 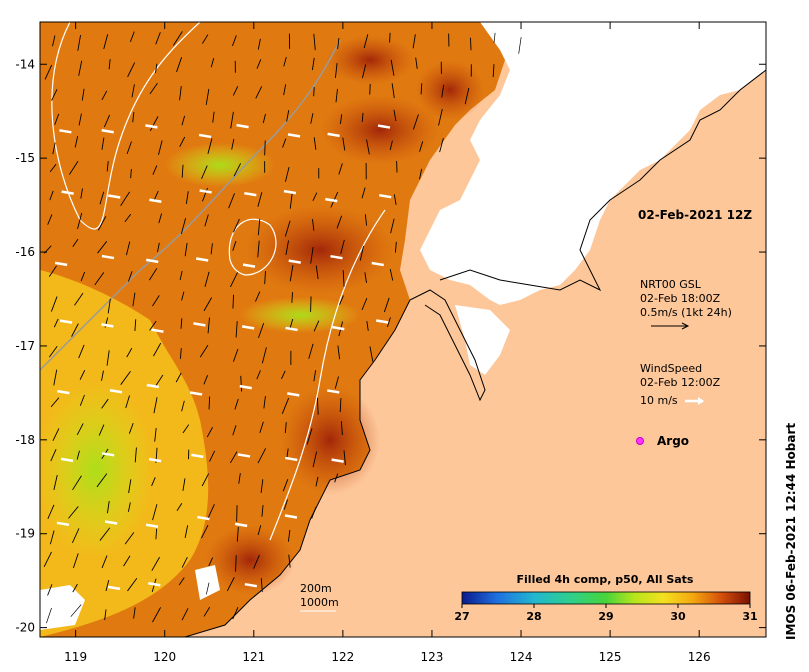 What do you see at coordinates (686, 312) in the screenshot?
I see `current-legend-scale: 0.5m/s (1kt 24h)` at bounding box center [686, 312].